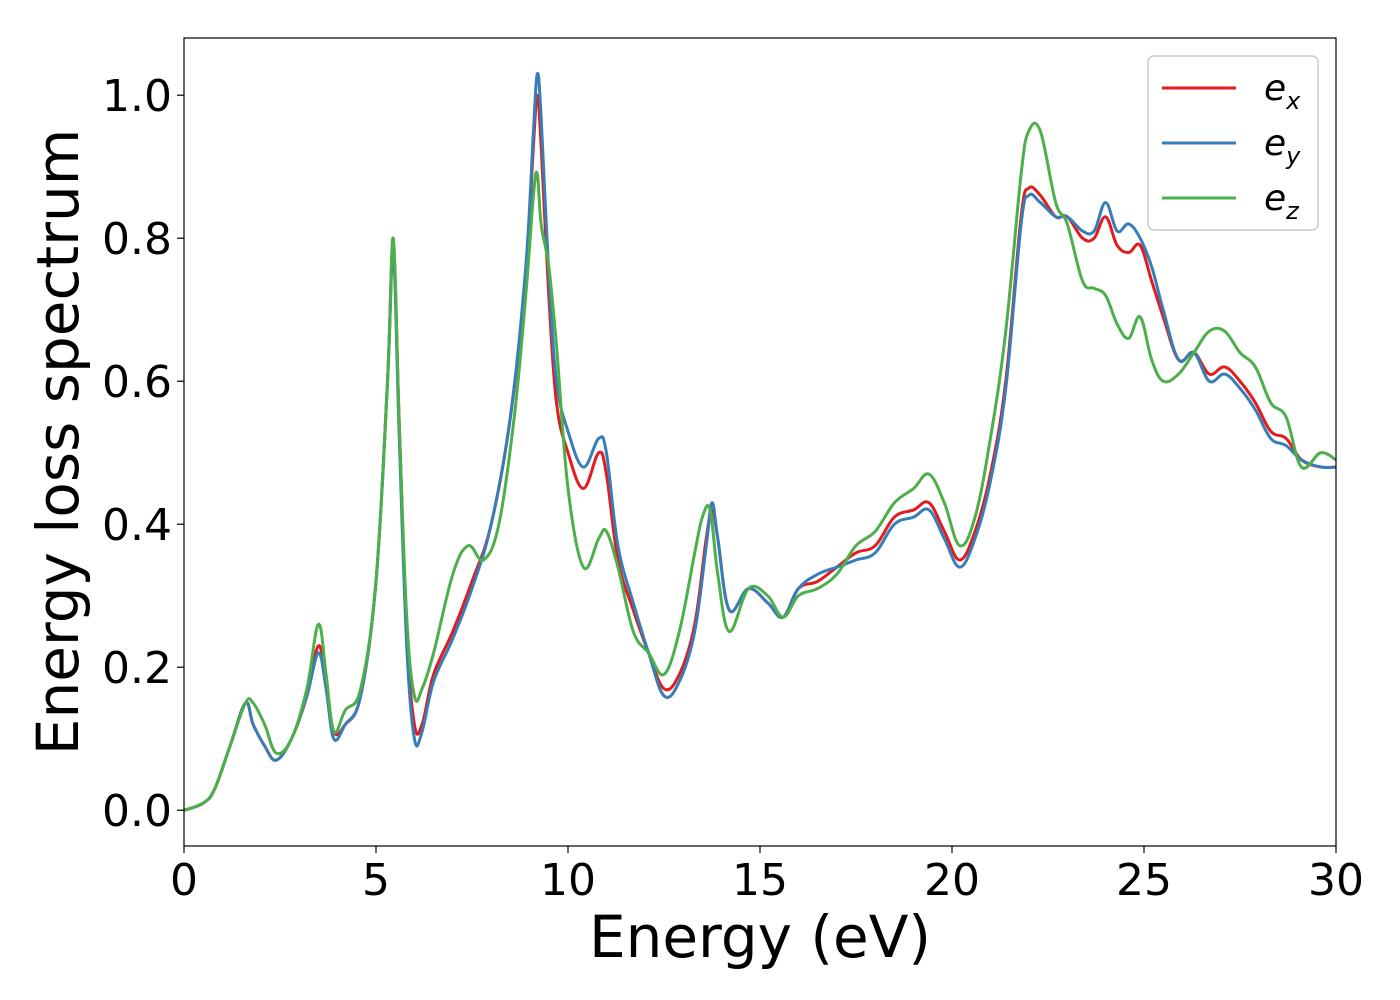 This screenshot has height=1000, width=1400. What do you see at coordinates (1293, 101) in the screenshot?
I see `legend-label-subscript: x` at bounding box center [1293, 101].